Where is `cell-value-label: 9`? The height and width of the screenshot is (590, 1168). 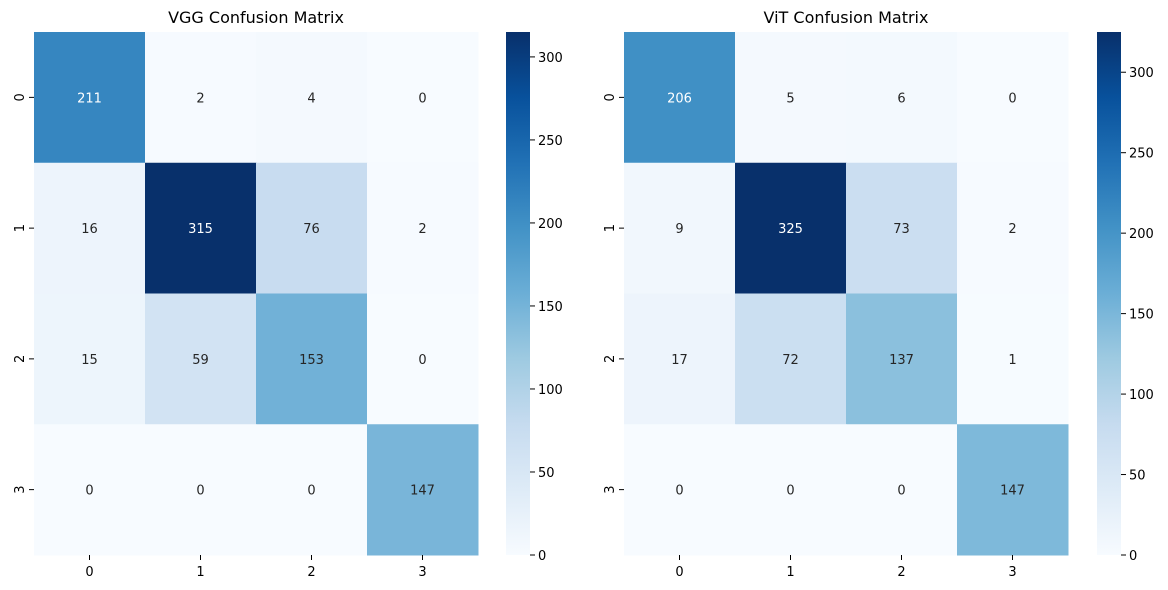 cell-value-label: 9 is located at coordinates (679, 229).